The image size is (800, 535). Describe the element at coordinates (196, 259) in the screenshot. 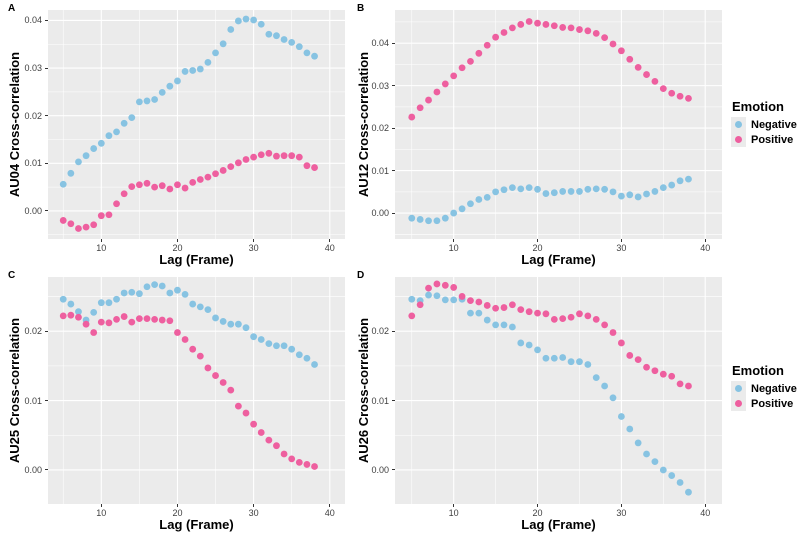

I see `panel-a-x-axis-title: Lag (Frame)` at that location.